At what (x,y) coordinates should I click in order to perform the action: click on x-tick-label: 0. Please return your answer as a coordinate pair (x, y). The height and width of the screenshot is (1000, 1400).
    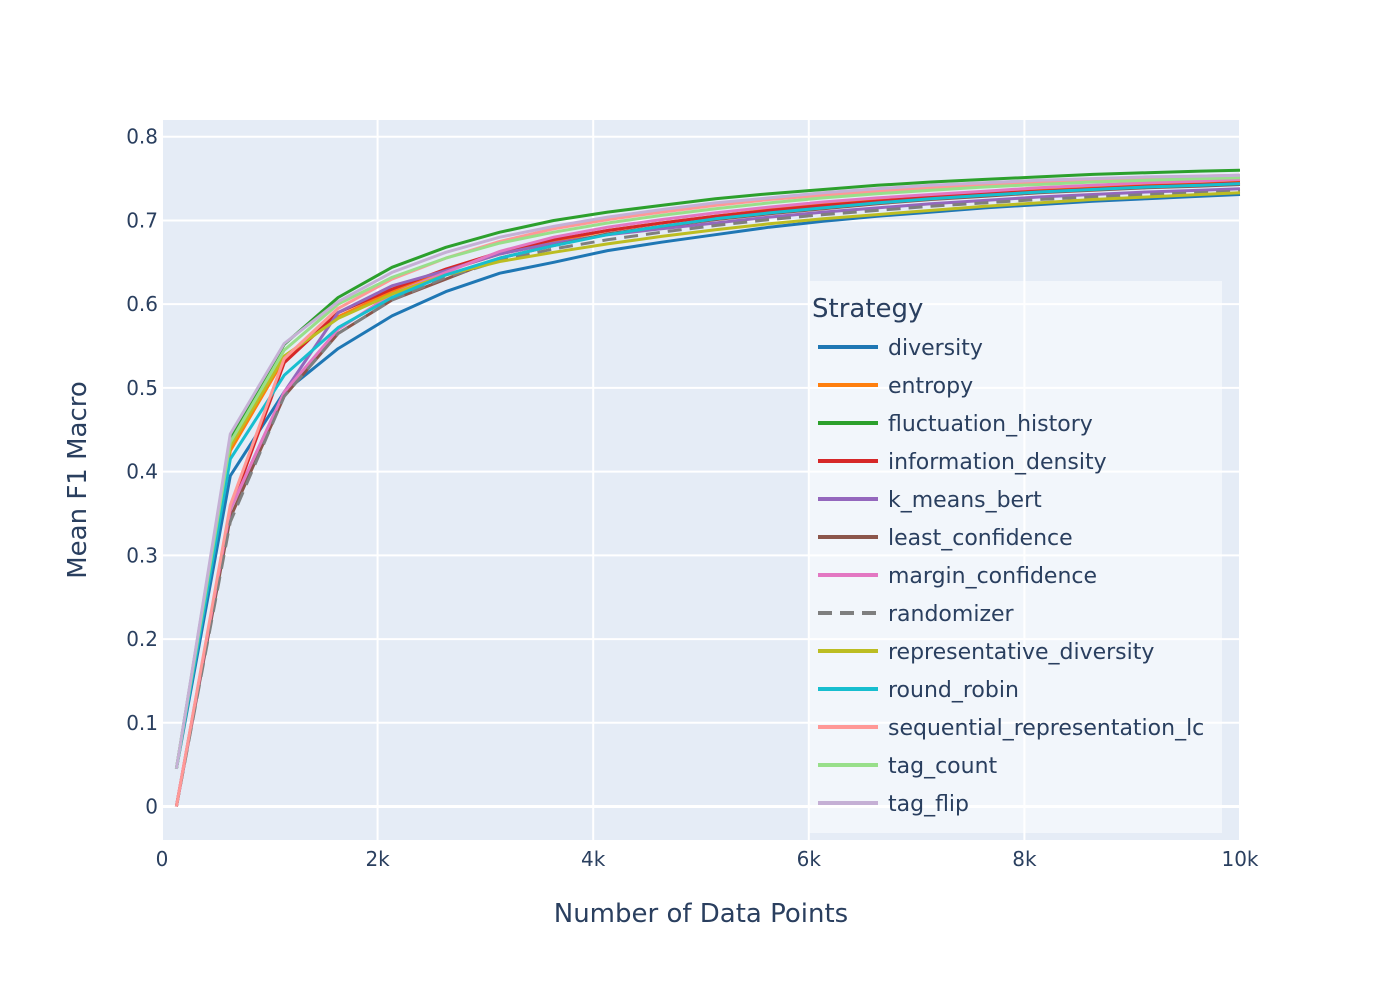
    Looking at the image, I should click on (162, 859).